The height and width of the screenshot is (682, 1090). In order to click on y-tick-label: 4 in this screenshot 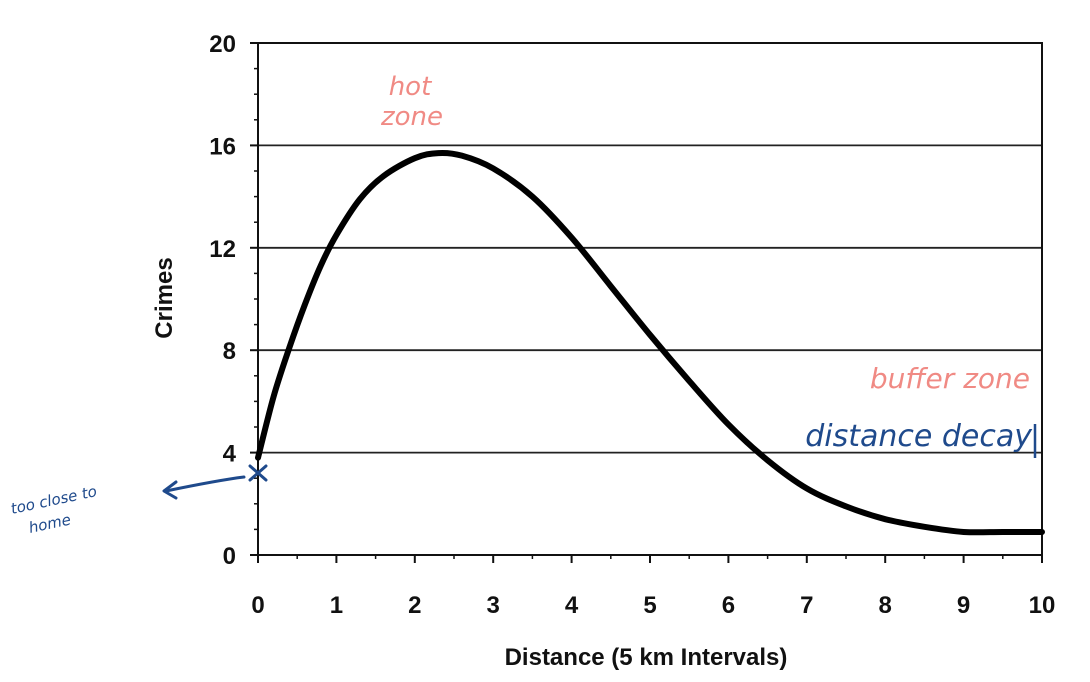, I will do `click(230, 454)`.